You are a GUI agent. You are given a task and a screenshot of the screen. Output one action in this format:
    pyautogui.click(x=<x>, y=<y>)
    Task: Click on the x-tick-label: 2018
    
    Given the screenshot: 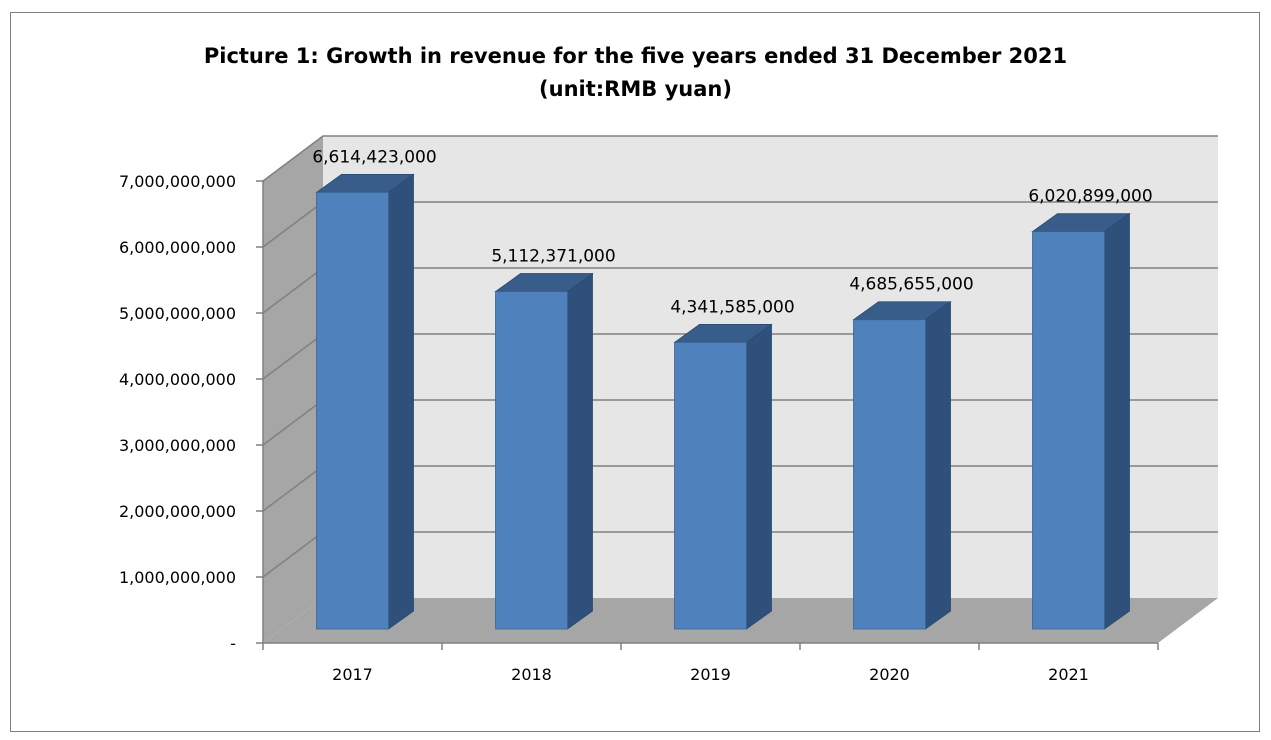 What is the action you would take?
    pyautogui.click(x=531, y=674)
    